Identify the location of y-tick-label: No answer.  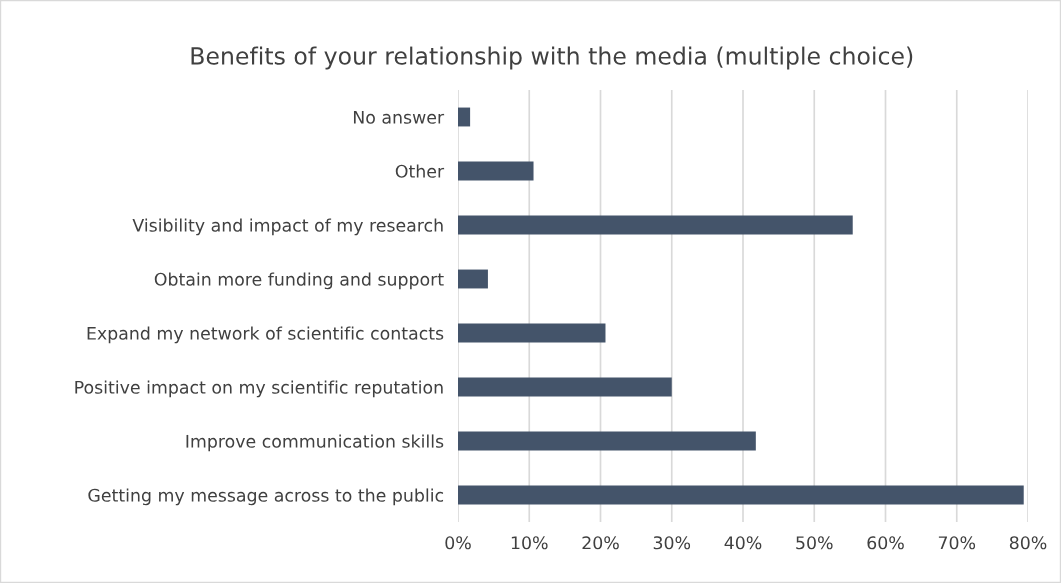
(399, 117).